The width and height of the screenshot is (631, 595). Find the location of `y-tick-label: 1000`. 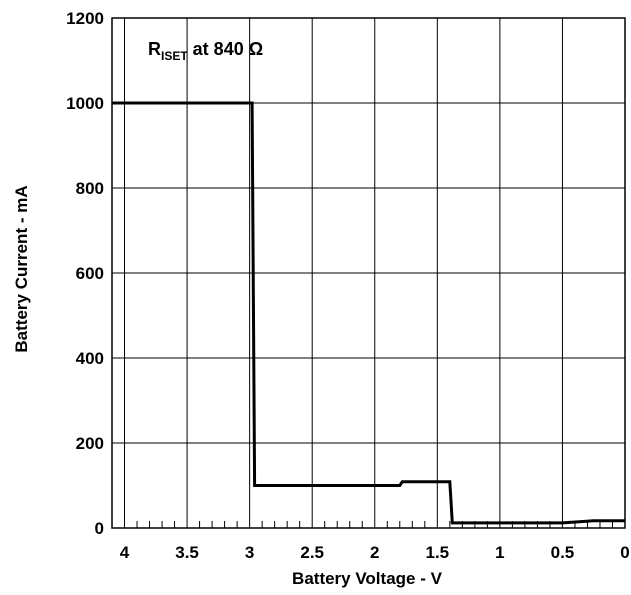

y-tick-label: 1000 is located at coordinates (85, 103).